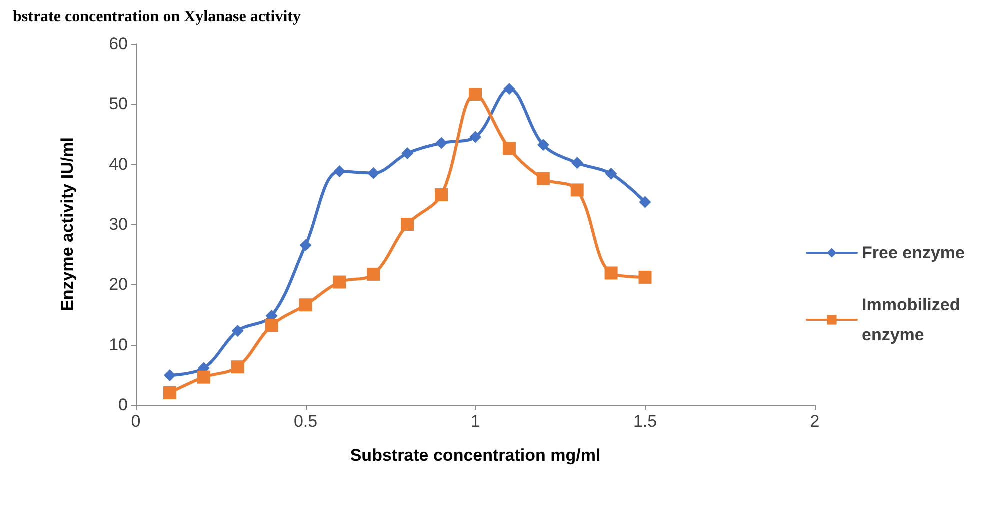 The height and width of the screenshot is (515, 983). What do you see at coordinates (118, 344) in the screenshot?
I see `y-tick-label: 10` at bounding box center [118, 344].